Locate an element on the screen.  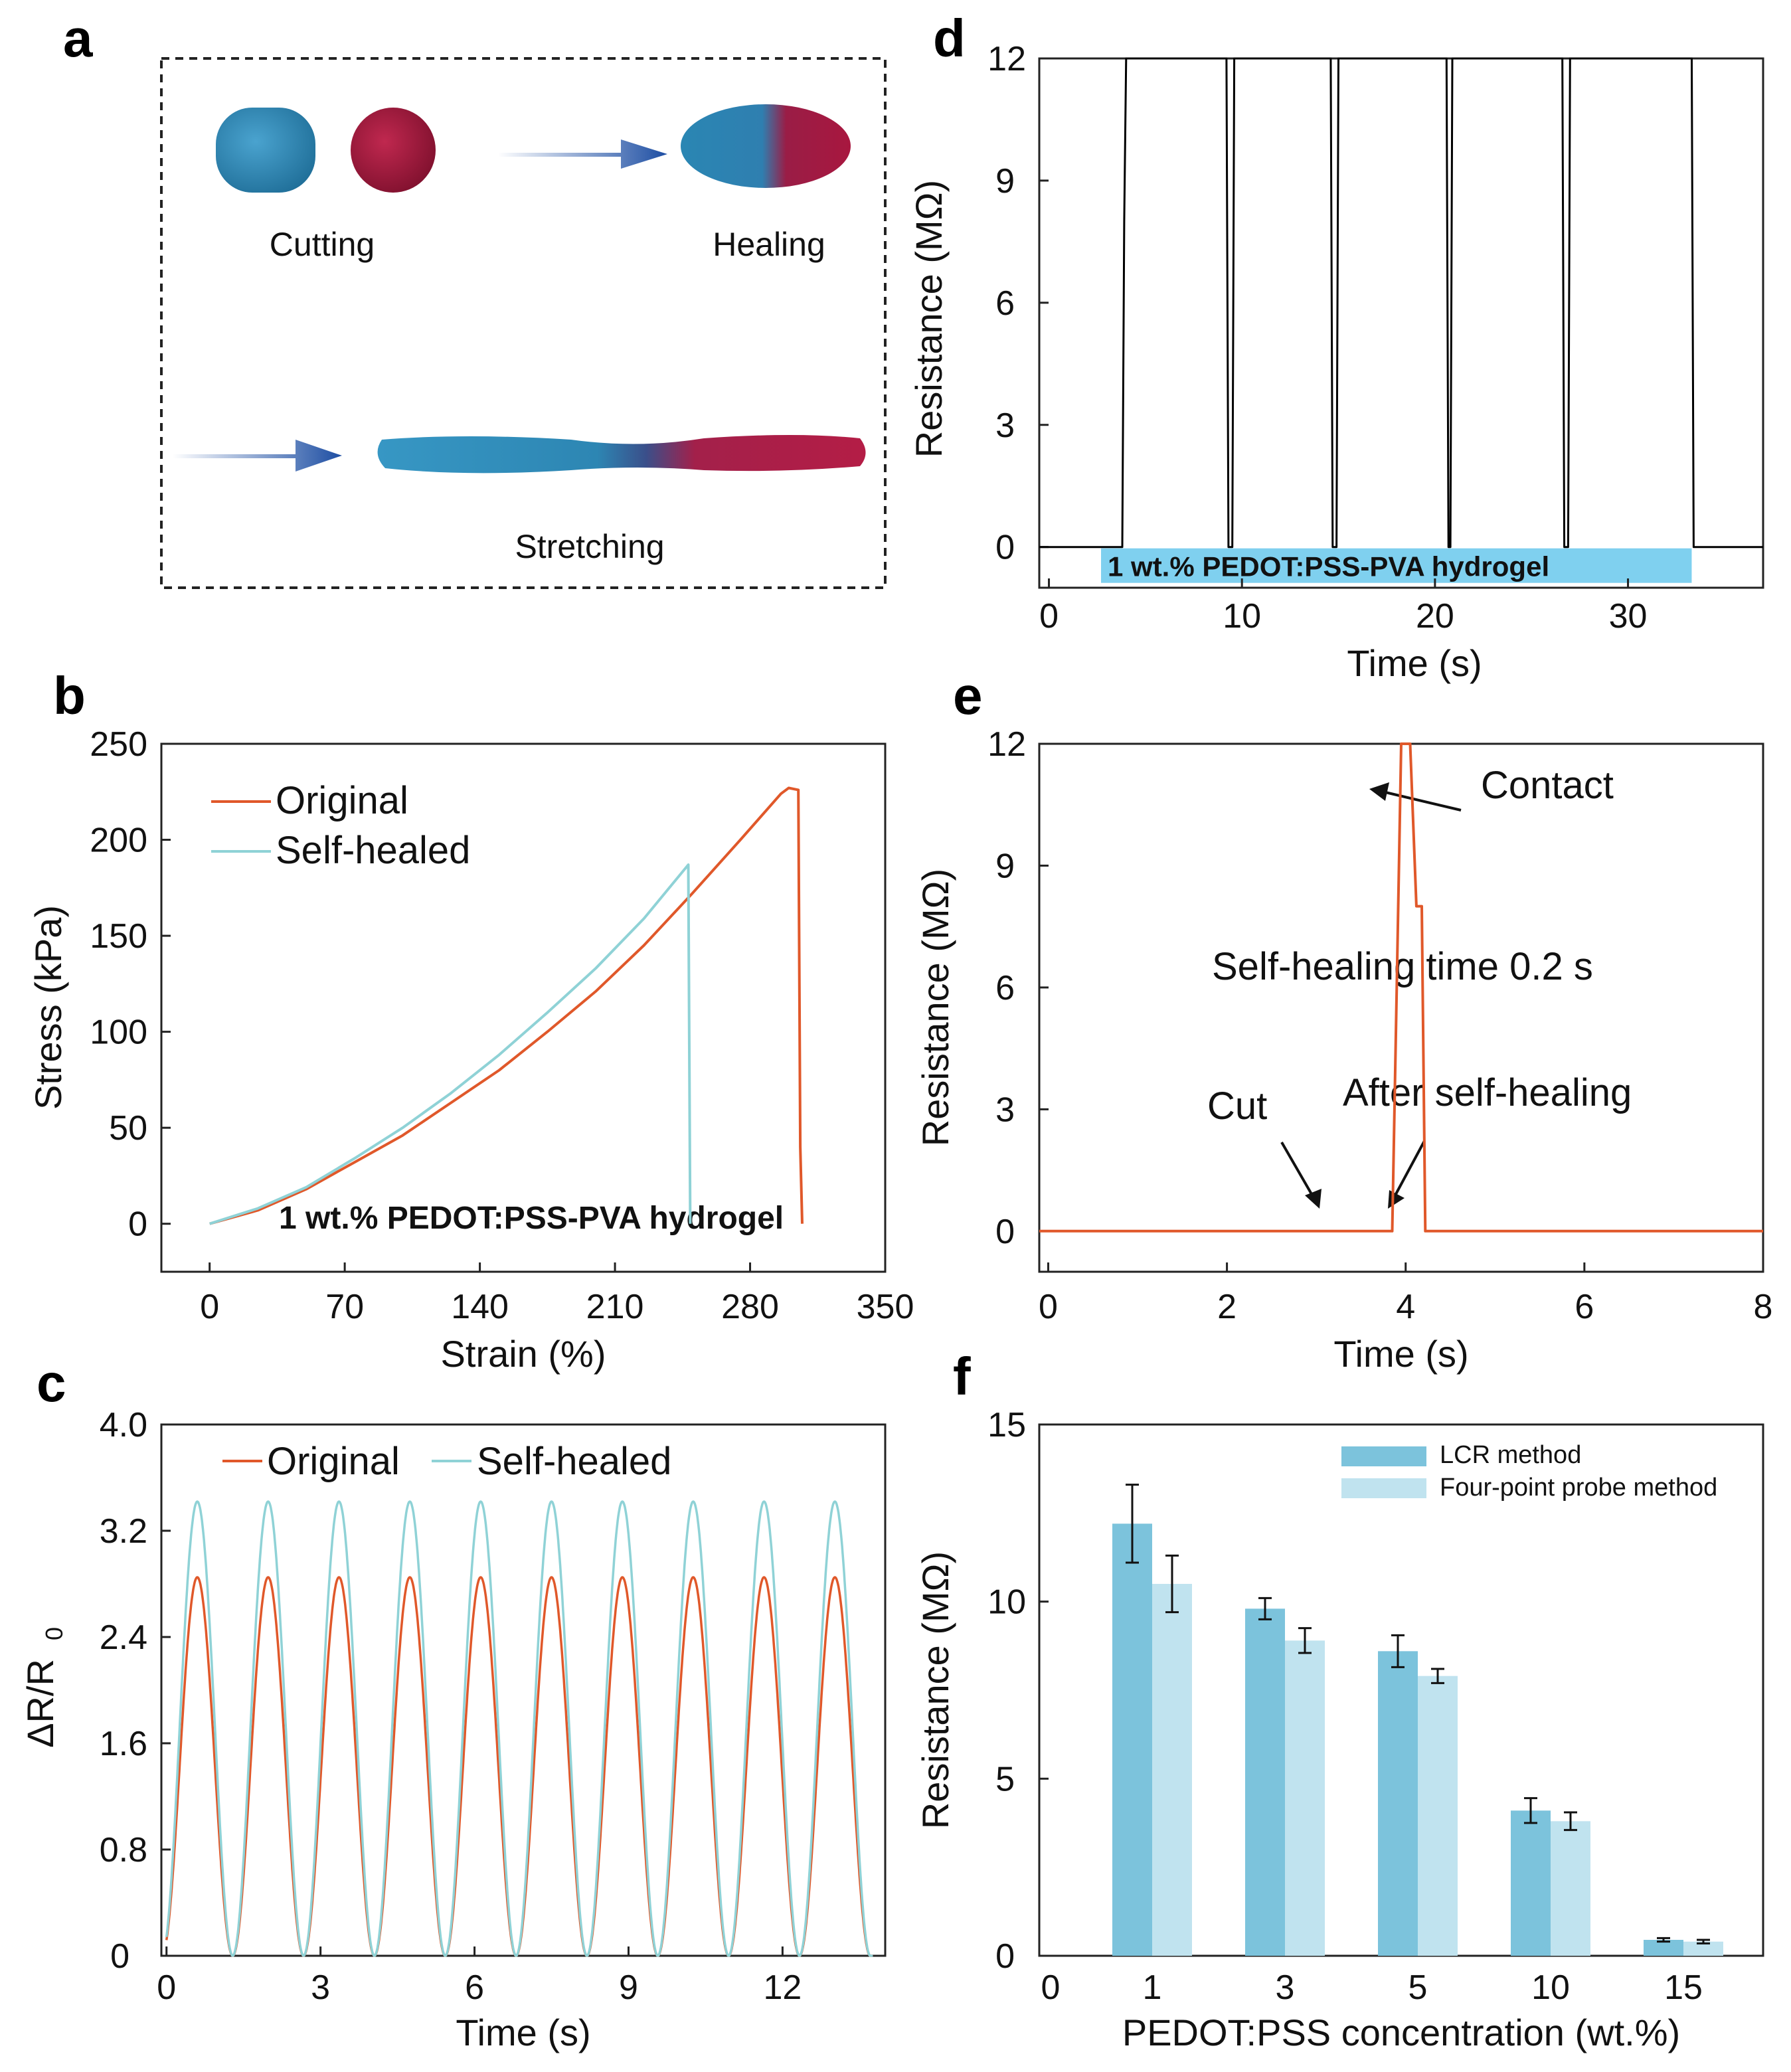
plot-frame-c is located at coordinates (524, 1690).